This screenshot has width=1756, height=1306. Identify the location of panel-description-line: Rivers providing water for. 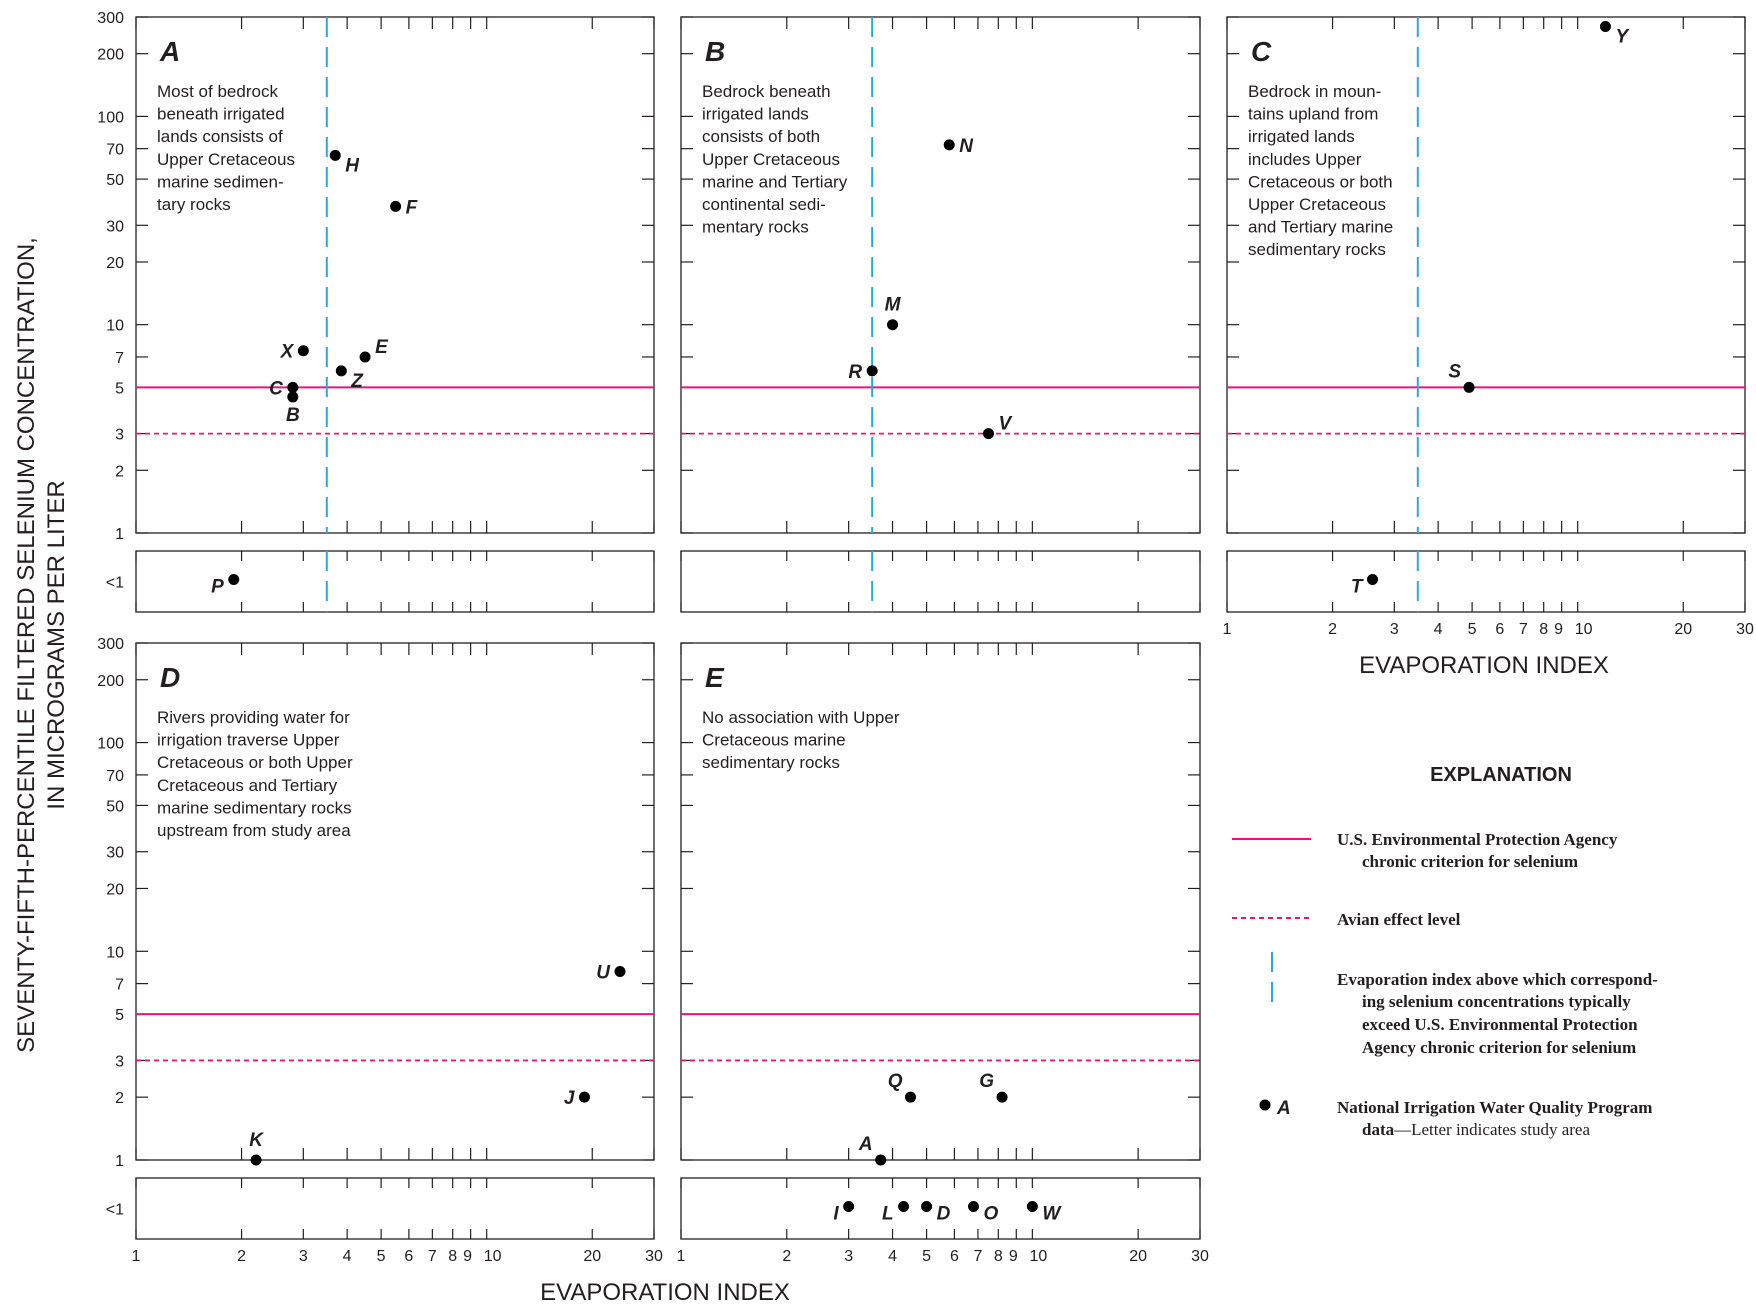
(253, 717).